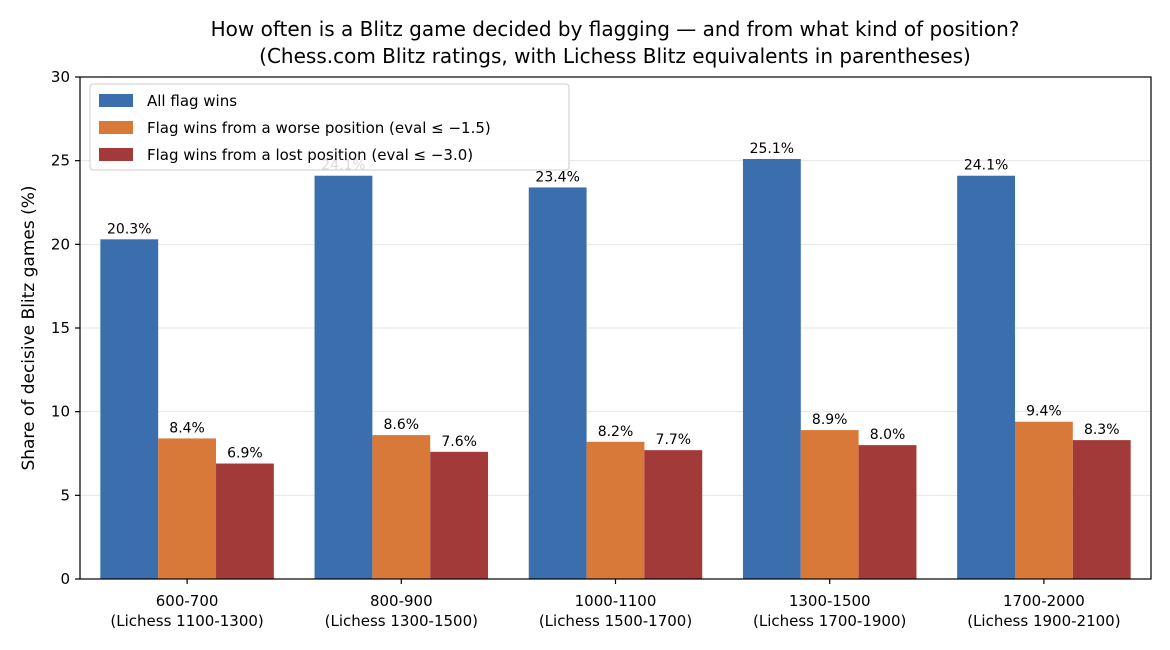 Image resolution: width=1170 pixels, height=650 pixels. What do you see at coordinates (459, 442) in the screenshot?
I see `bar-value-label: 7.6%` at bounding box center [459, 442].